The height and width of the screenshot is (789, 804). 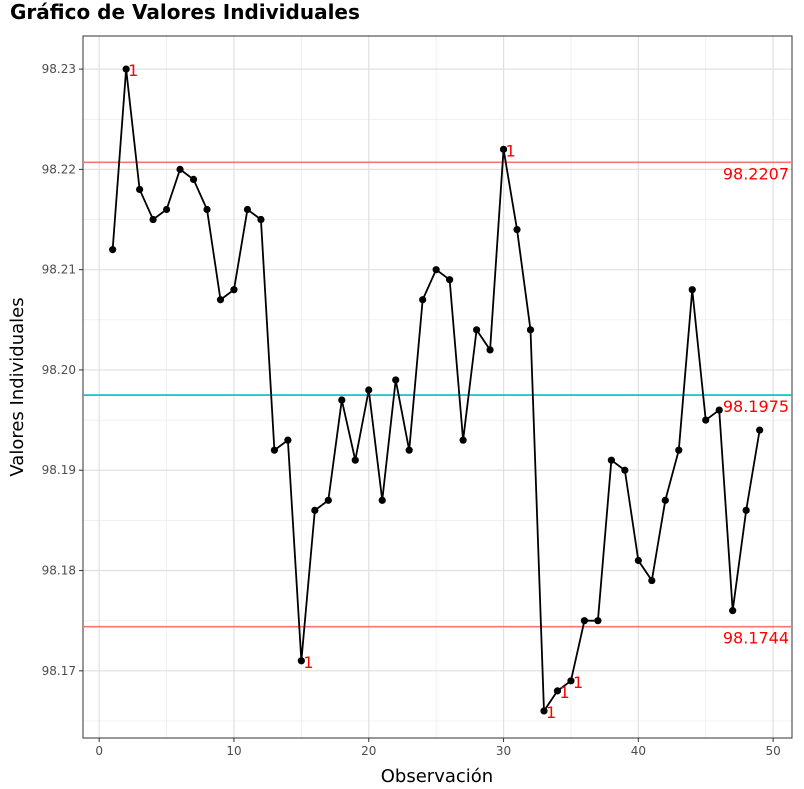 What do you see at coordinates (638, 751) in the screenshot?
I see `x-tick-label: 40` at bounding box center [638, 751].